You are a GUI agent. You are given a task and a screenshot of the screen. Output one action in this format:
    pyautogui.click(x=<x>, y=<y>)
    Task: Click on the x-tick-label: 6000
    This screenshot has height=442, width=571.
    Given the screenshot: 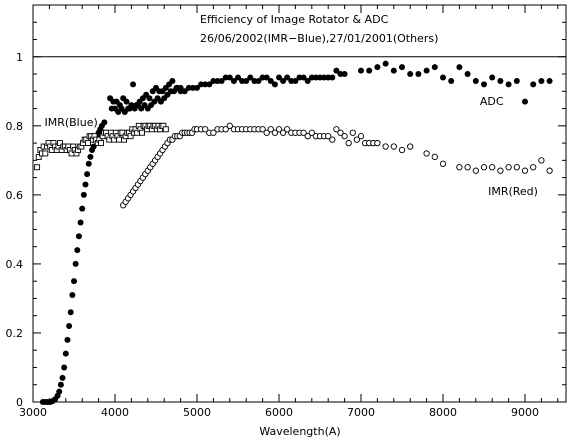 What is the action you would take?
    pyautogui.click(x=279, y=412)
    